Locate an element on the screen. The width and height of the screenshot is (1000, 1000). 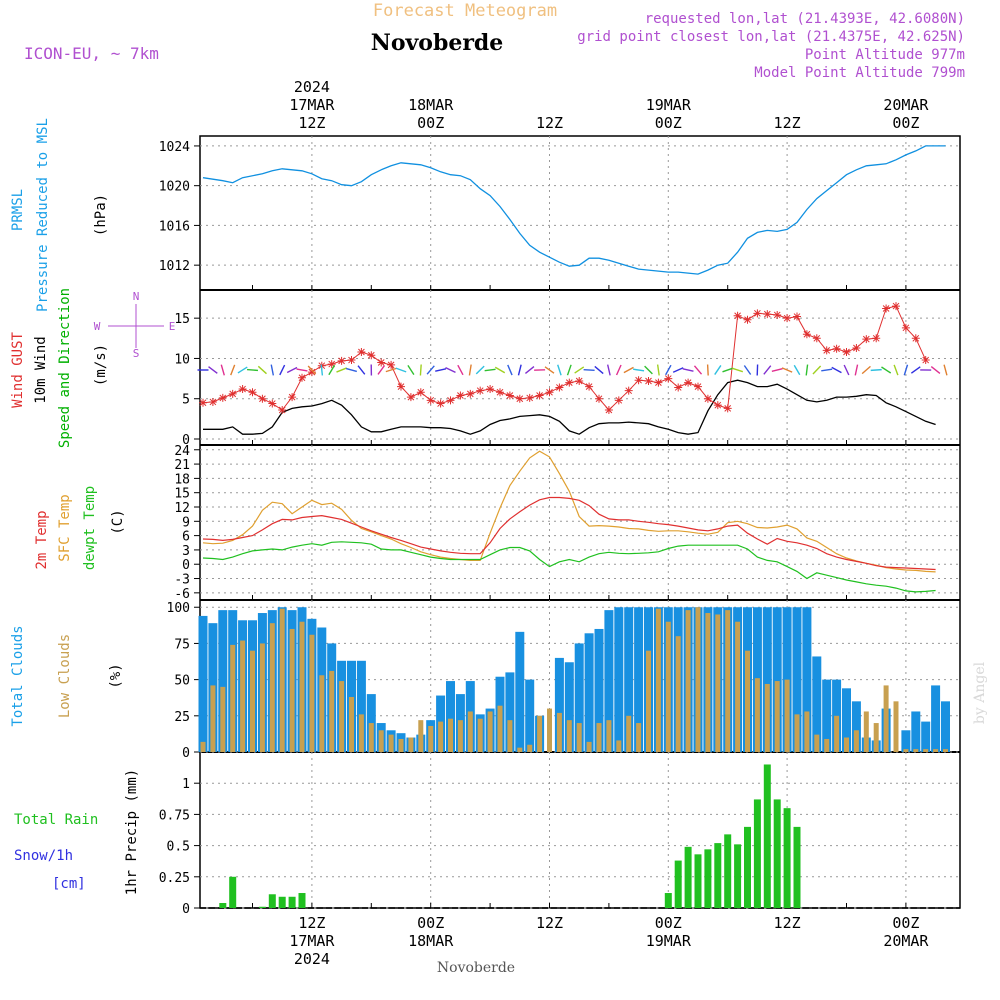
temp-dewpt-line is located at coordinates (569, 567).